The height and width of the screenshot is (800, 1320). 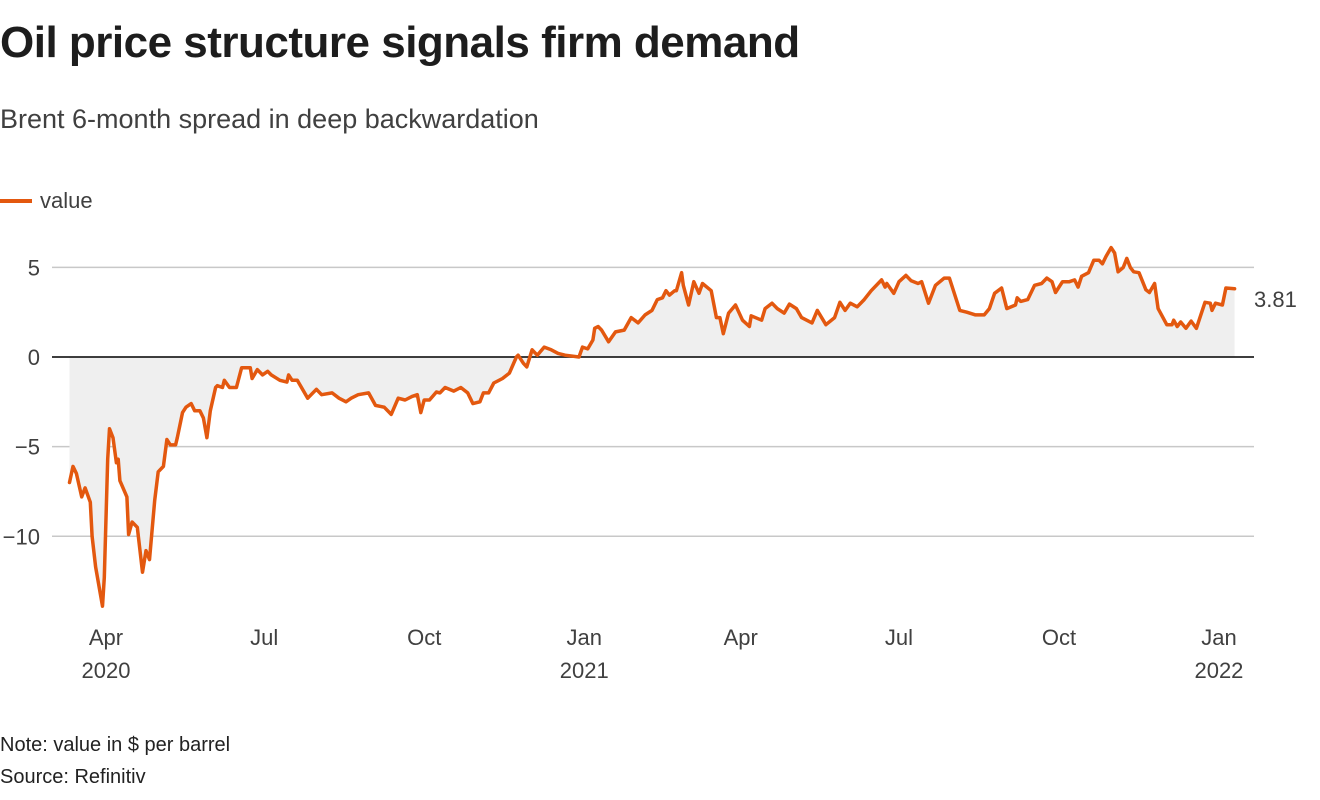 What do you see at coordinates (34, 357) in the screenshot?
I see `y-tick-label: 0` at bounding box center [34, 357].